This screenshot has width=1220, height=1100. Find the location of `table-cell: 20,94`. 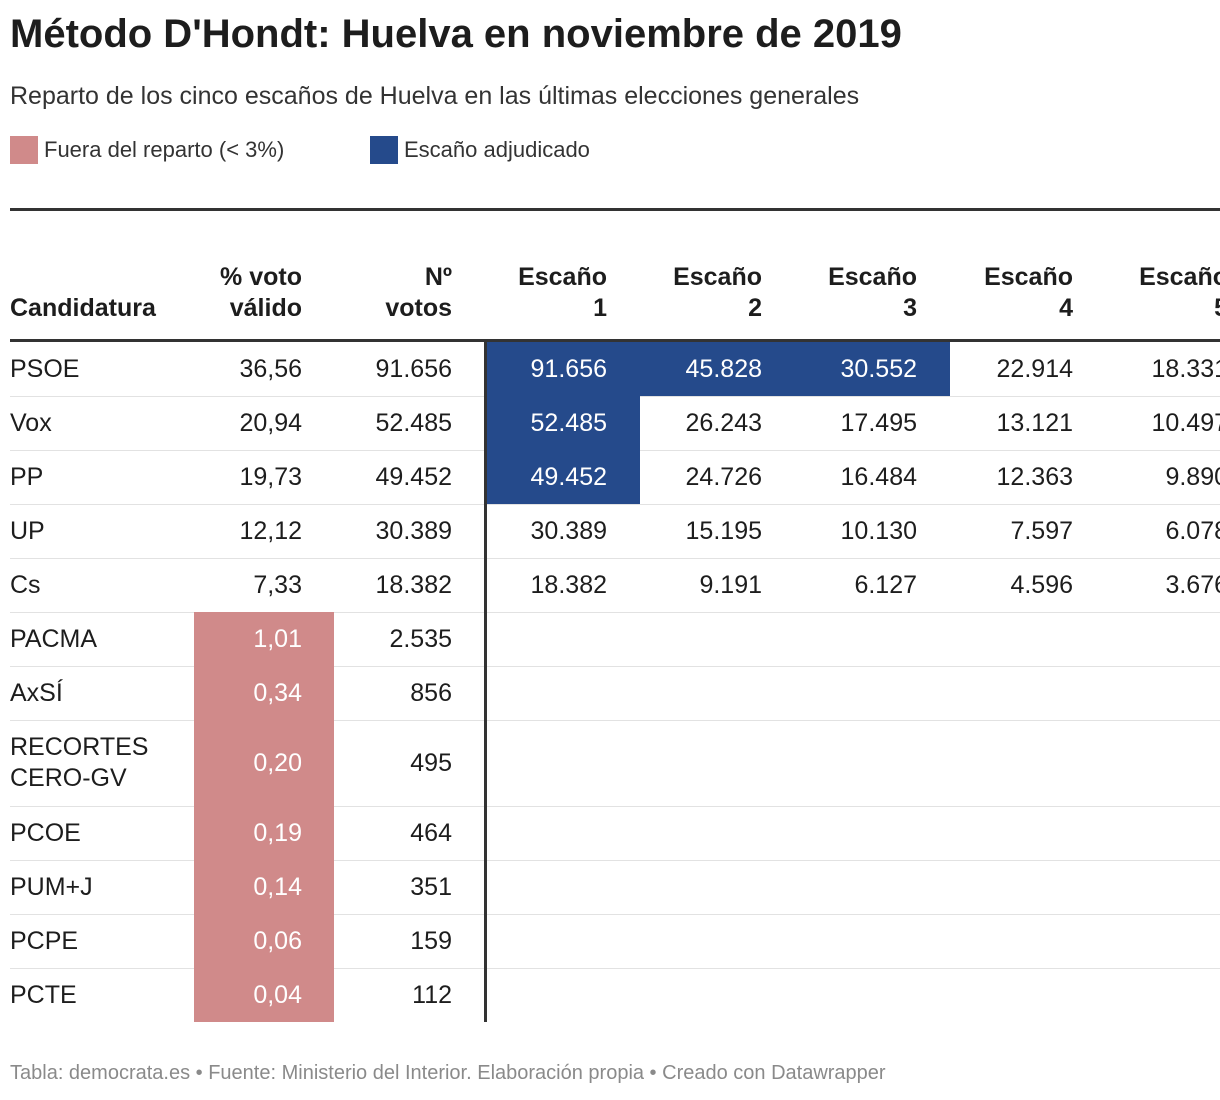

table-cell: 20,94 is located at coordinates (270, 422).